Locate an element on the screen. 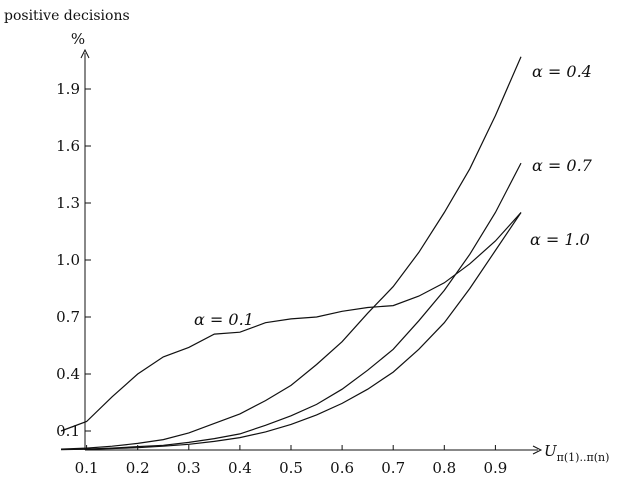 This screenshot has height=478, width=636. y-tick-label: 1.9 is located at coordinates (68, 89).